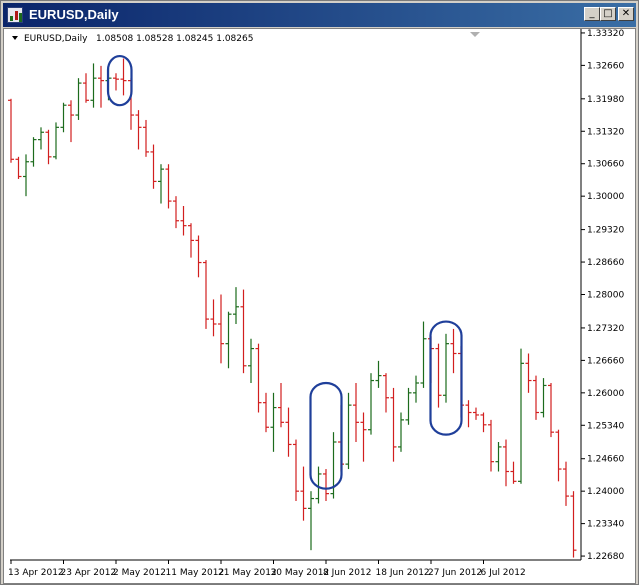 The height and width of the screenshot is (585, 639). I want to click on chart-shift-marker-icon, so click(475, 34).